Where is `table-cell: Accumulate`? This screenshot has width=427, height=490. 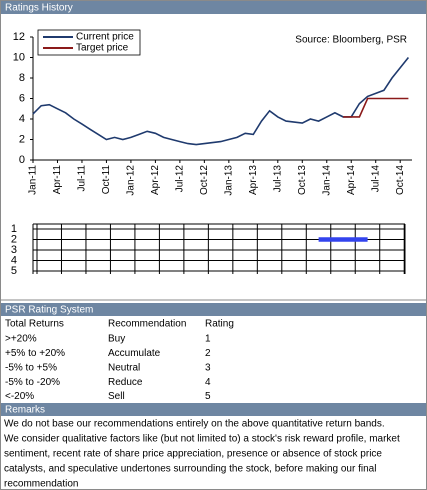 table-cell: Accumulate is located at coordinates (134, 353).